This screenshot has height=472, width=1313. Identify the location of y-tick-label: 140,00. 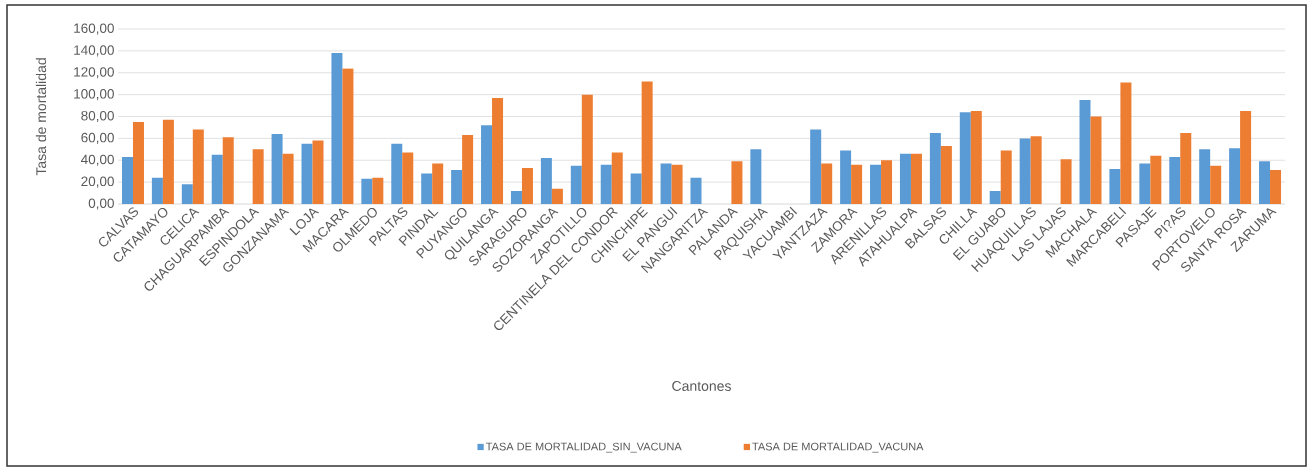
(94, 51).